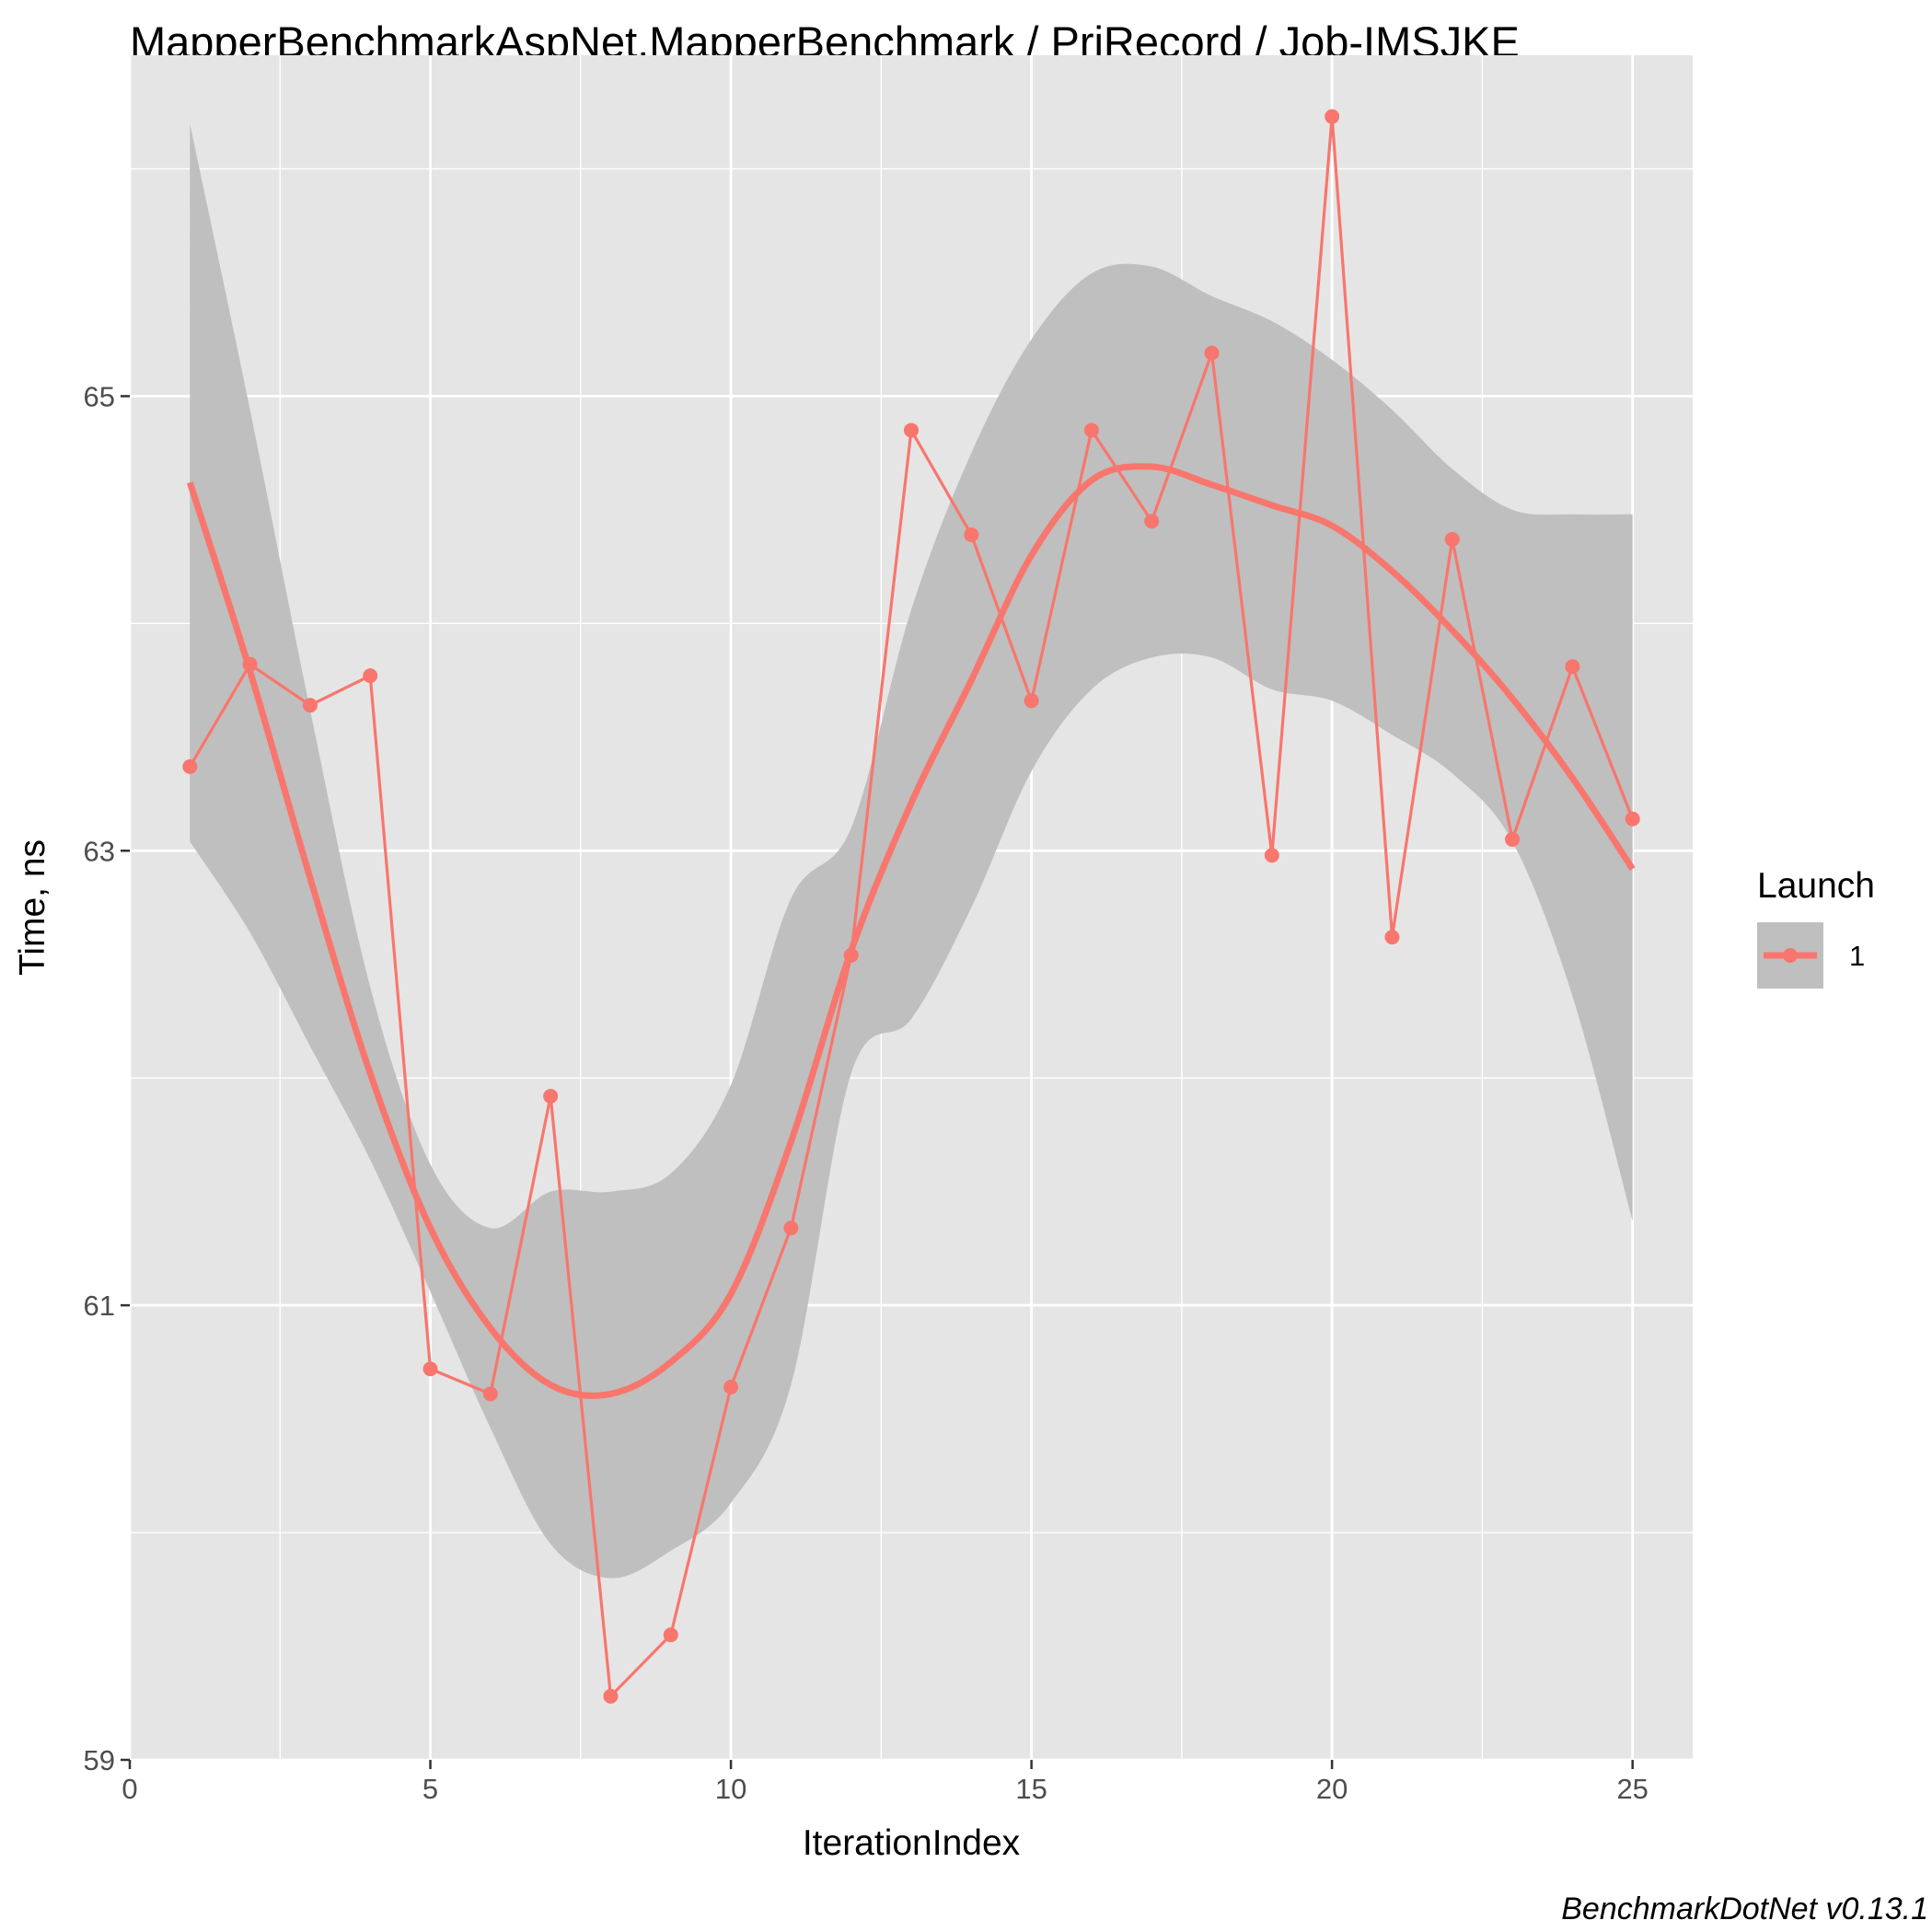 The image size is (1932, 1932). What do you see at coordinates (100, 1760) in the screenshot?
I see `y-tick-label: 59` at bounding box center [100, 1760].